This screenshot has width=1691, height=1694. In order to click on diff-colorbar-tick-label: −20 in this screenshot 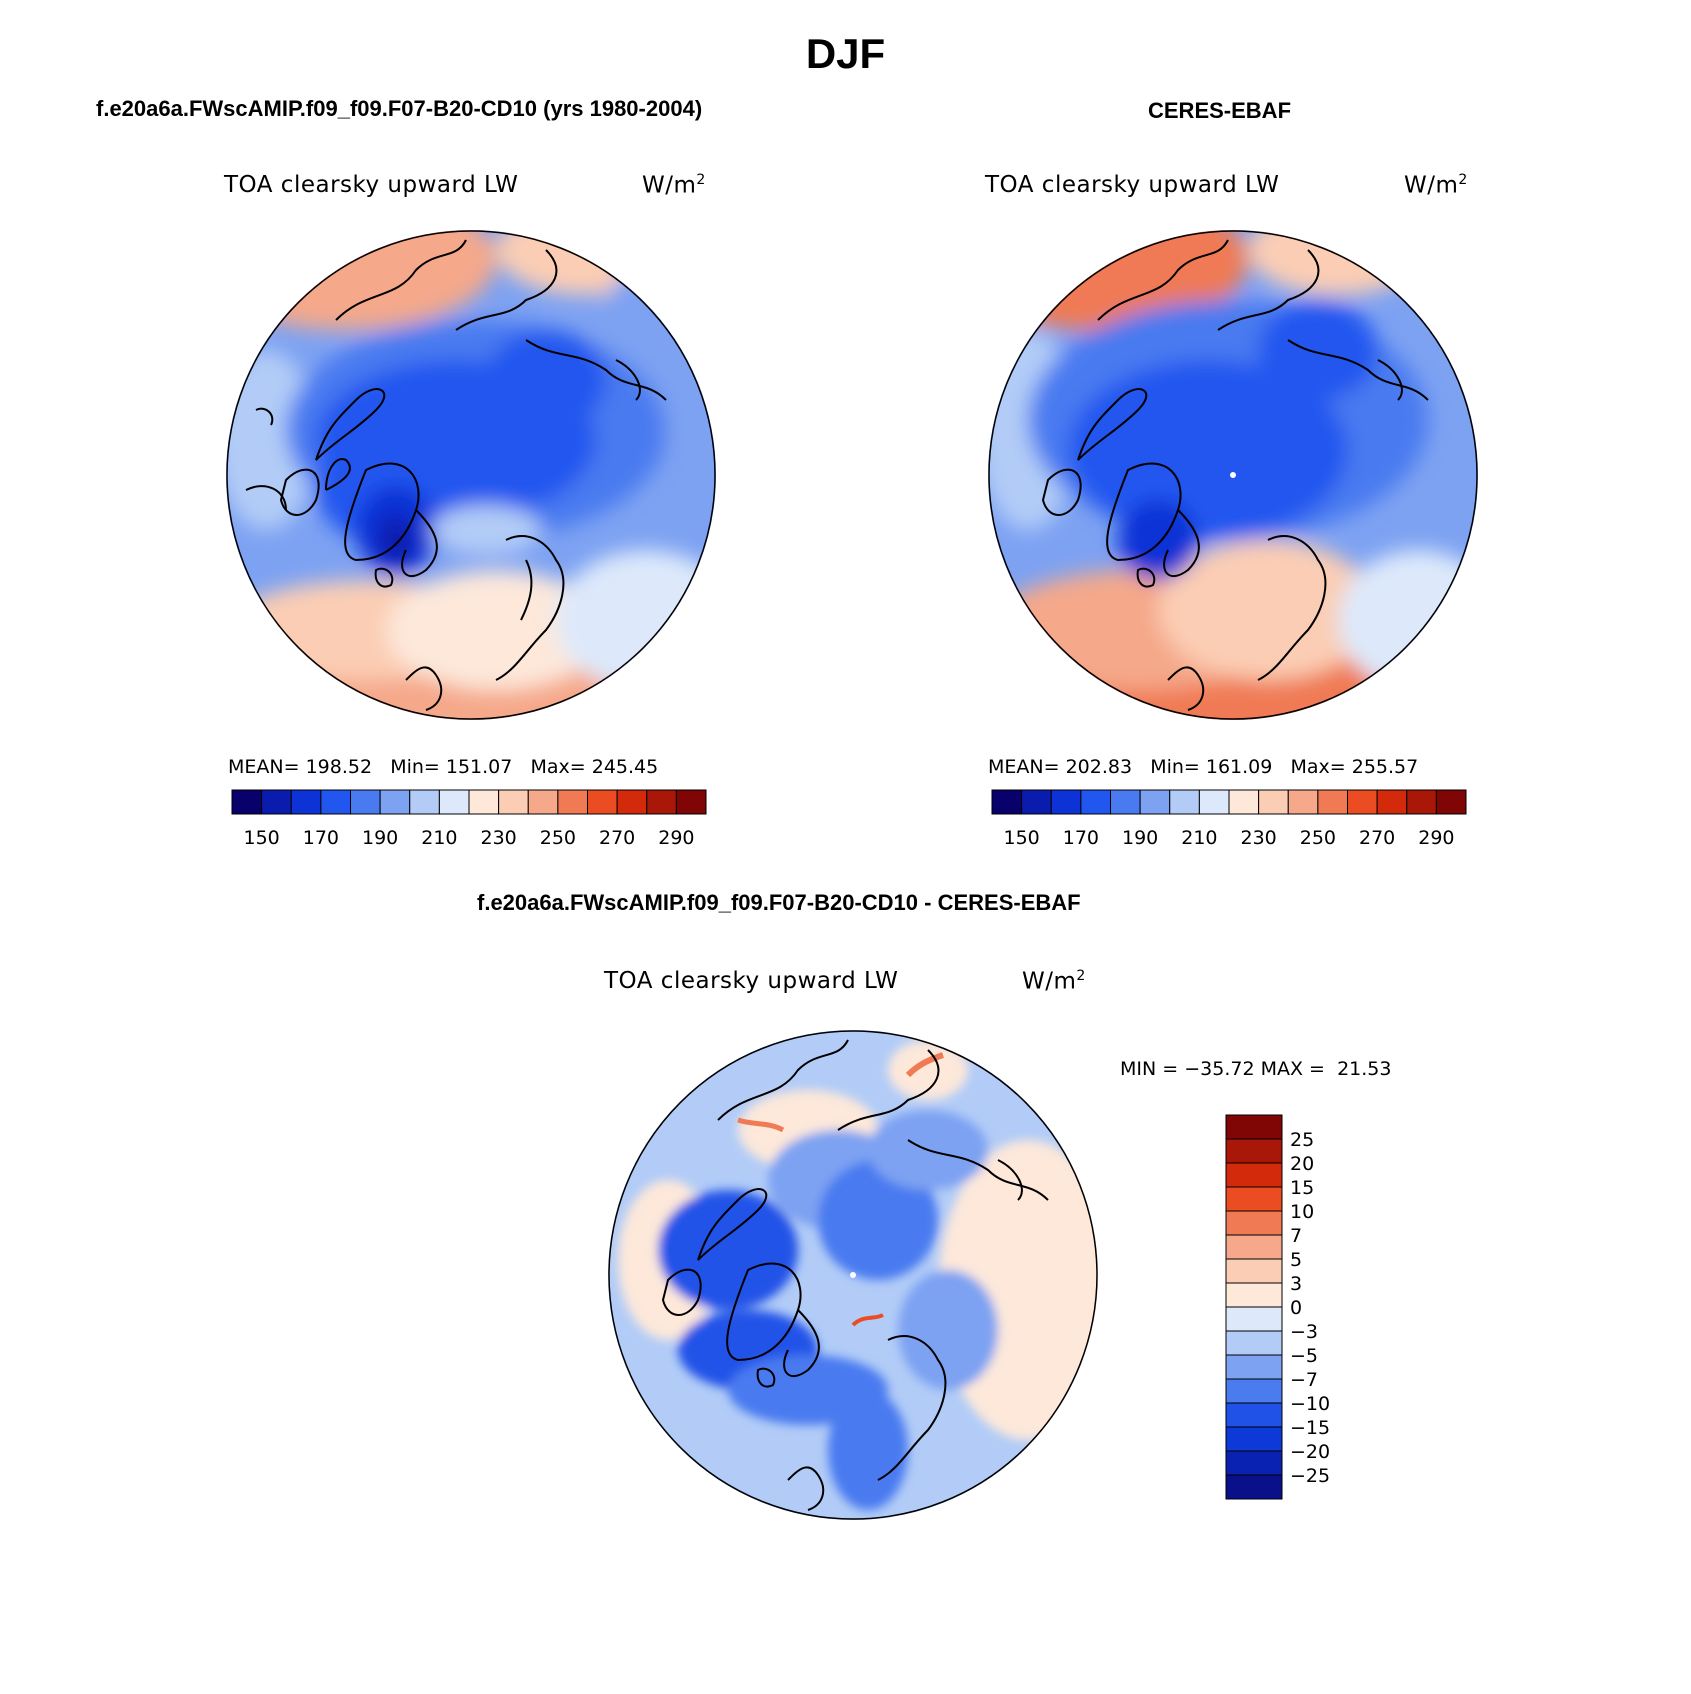, I will do `click(1310, 1452)`.